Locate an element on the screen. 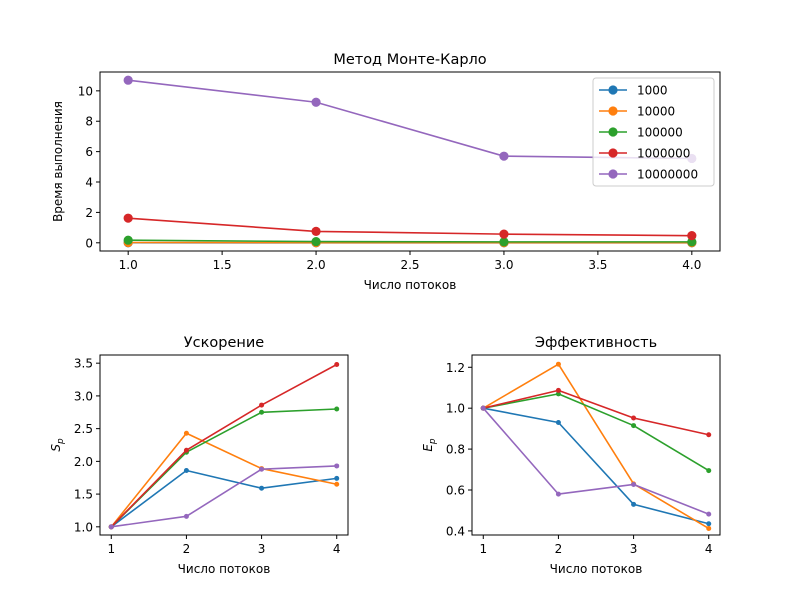 This screenshot has width=800, height=604. efficiency-y-tick-label: 0.8 is located at coordinates (455, 450).